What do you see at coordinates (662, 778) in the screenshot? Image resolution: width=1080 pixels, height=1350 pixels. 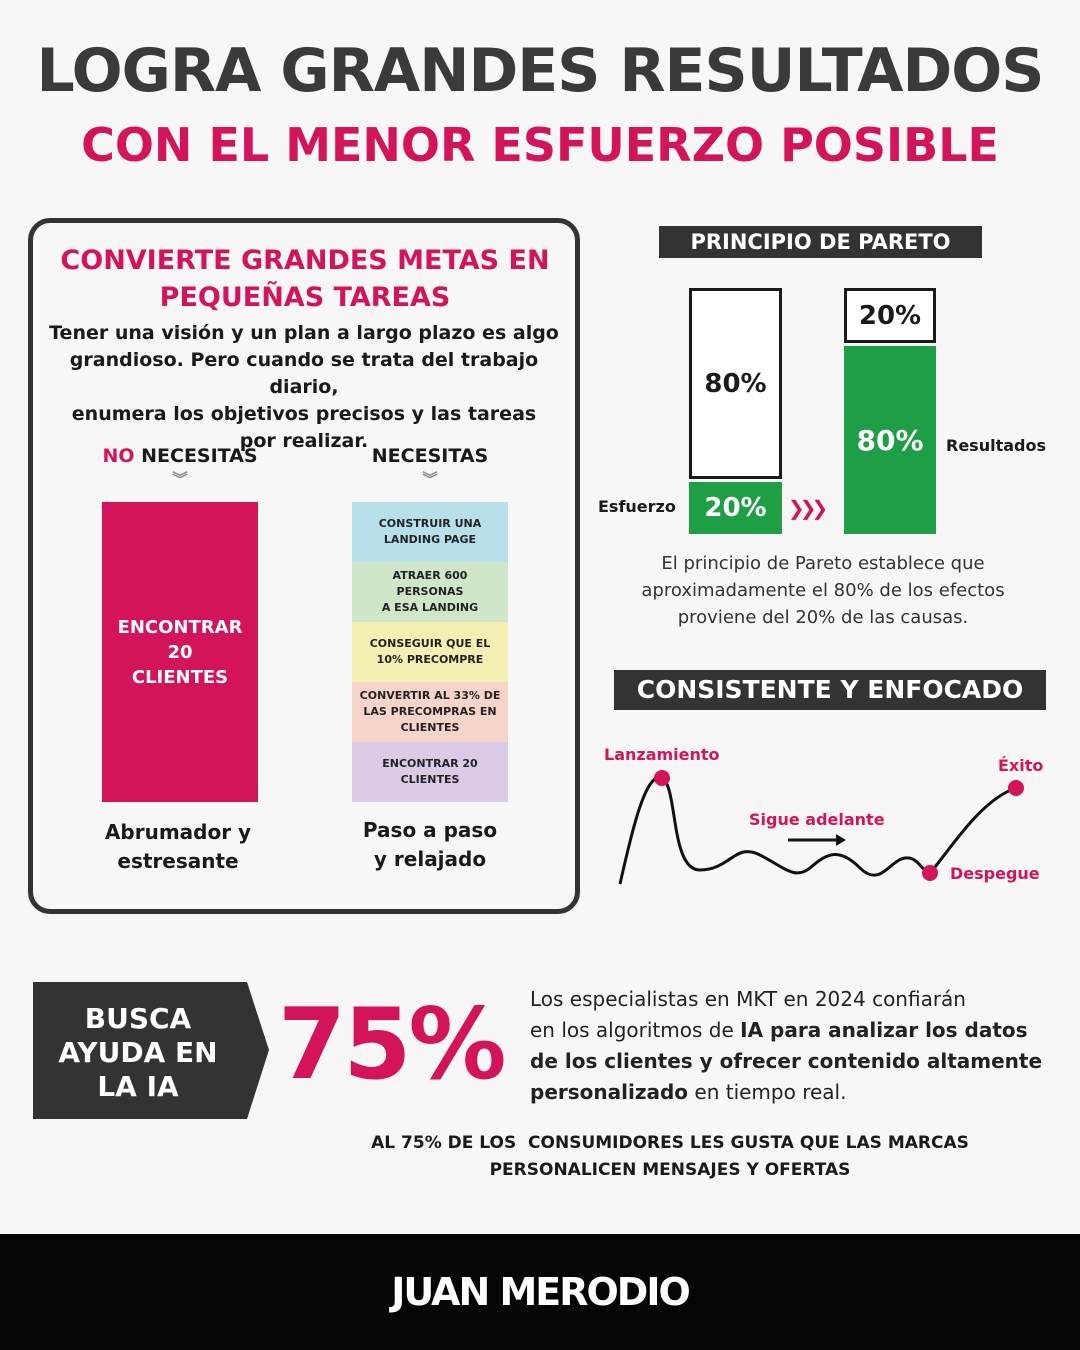 I see `launch-dot` at bounding box center [662, 778].